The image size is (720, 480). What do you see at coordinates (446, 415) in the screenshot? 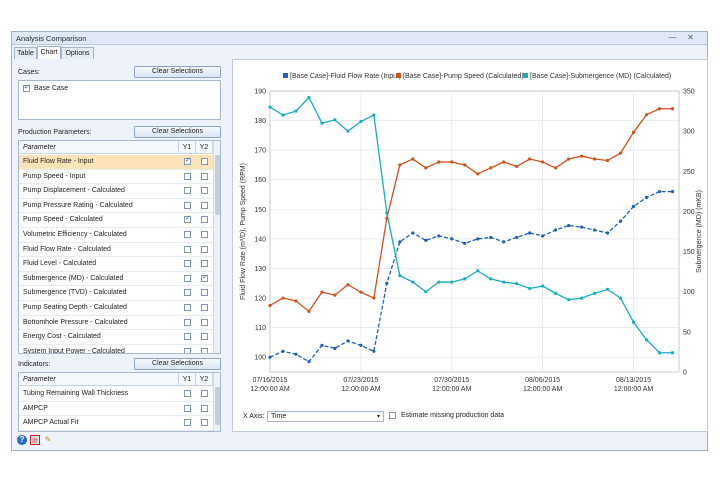
I see `estimate-missing-toggle: Estimate missing production data` at bounding box center [446, 415].